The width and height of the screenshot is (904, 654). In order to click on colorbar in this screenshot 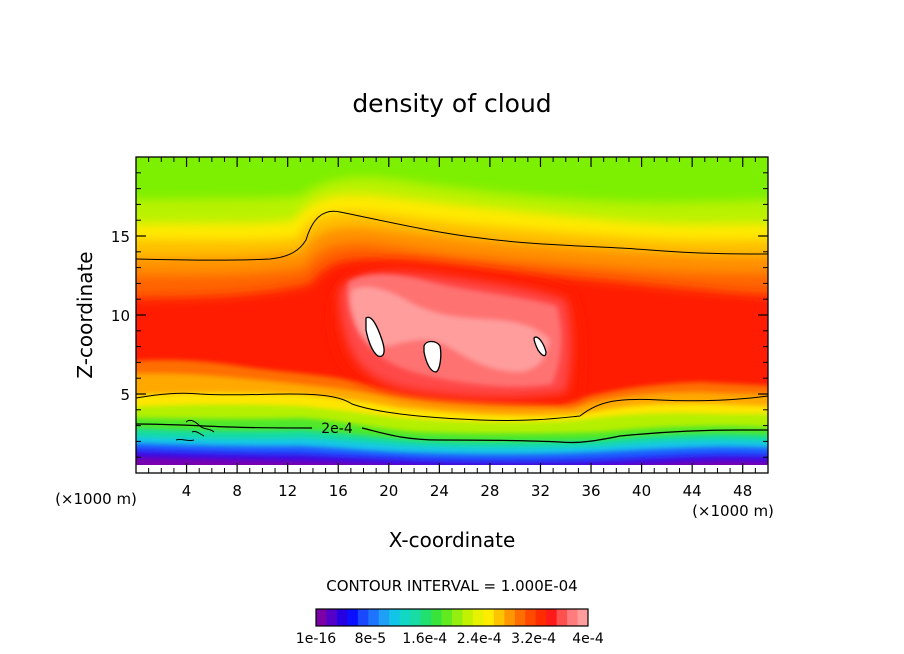, I will do `click(452, 617)`.